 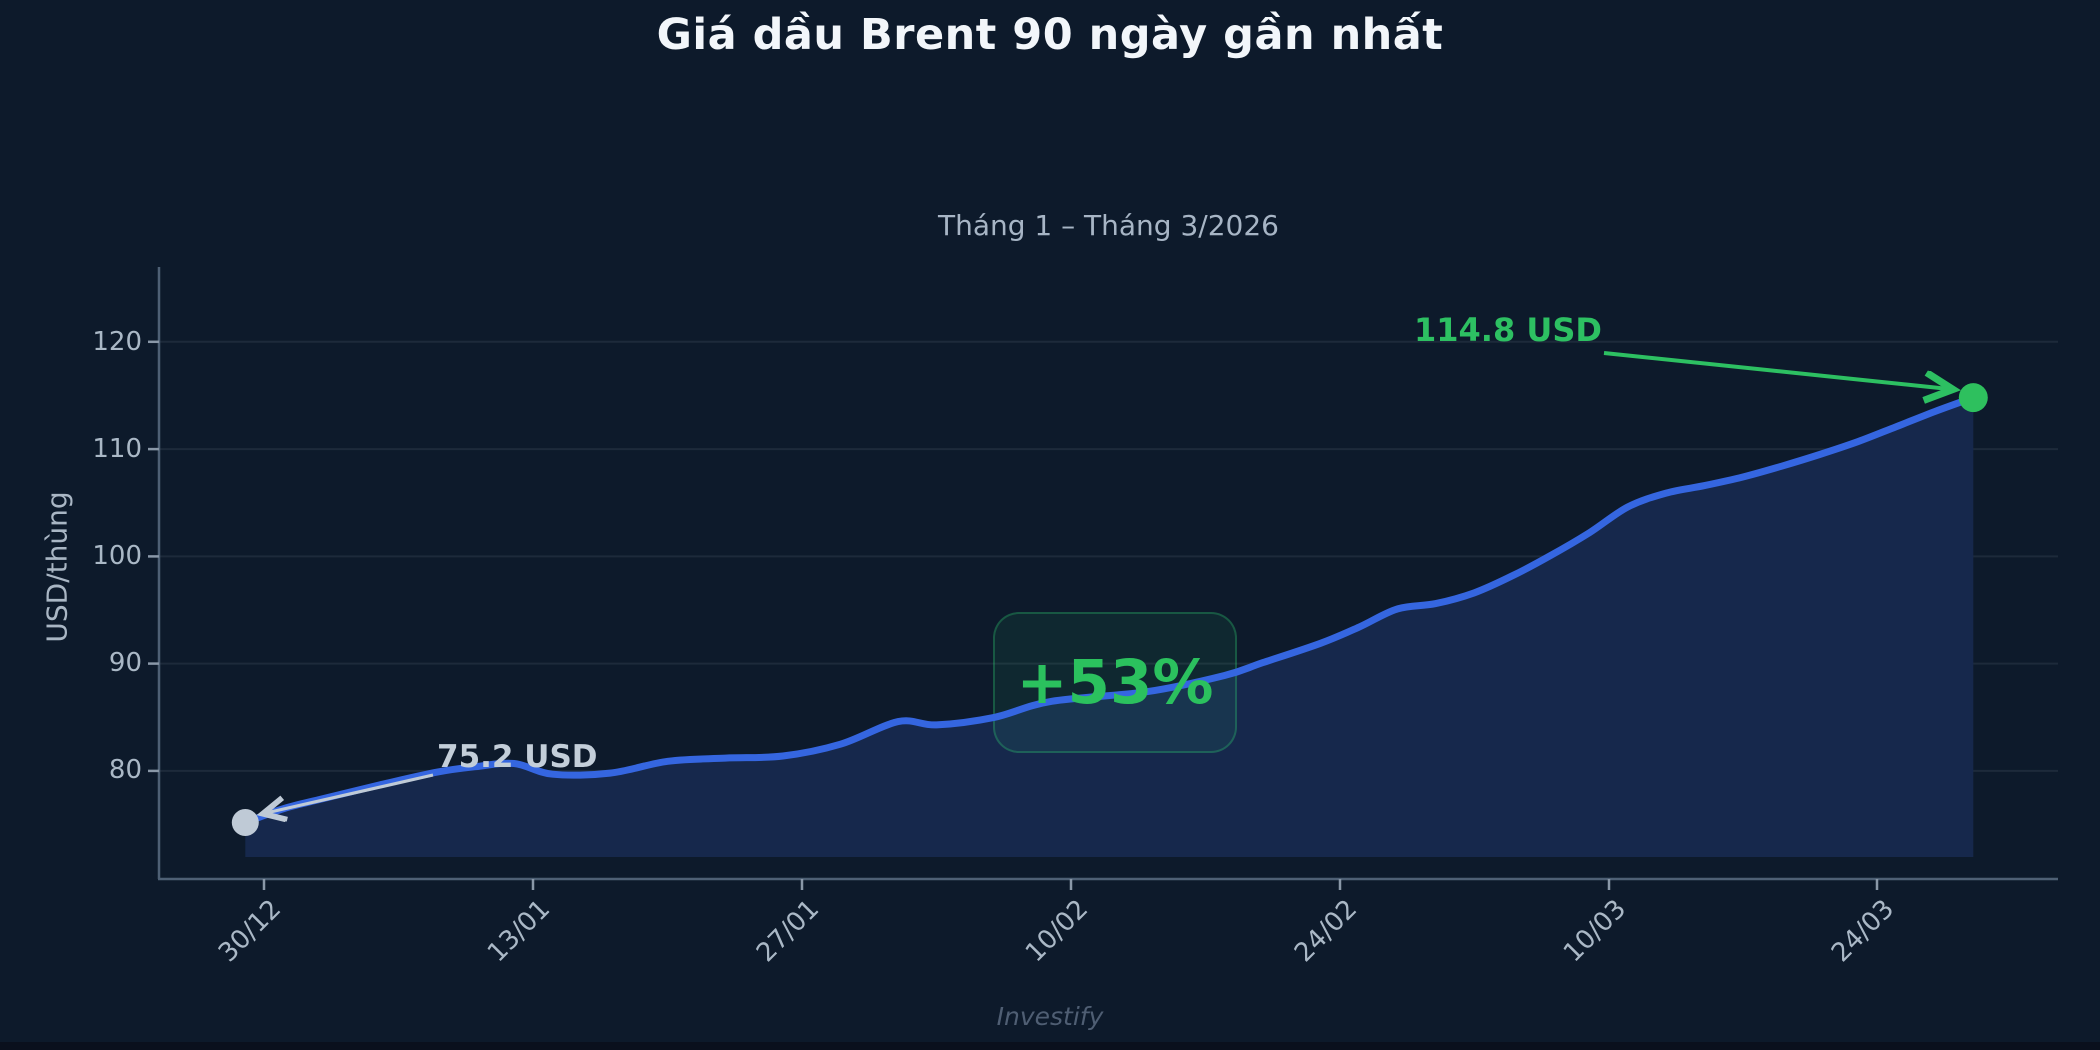 What do you see at coordinates (125, 663) in the screenshot?
I see `y-tick-label: 90` at bounding box center [125, 663].